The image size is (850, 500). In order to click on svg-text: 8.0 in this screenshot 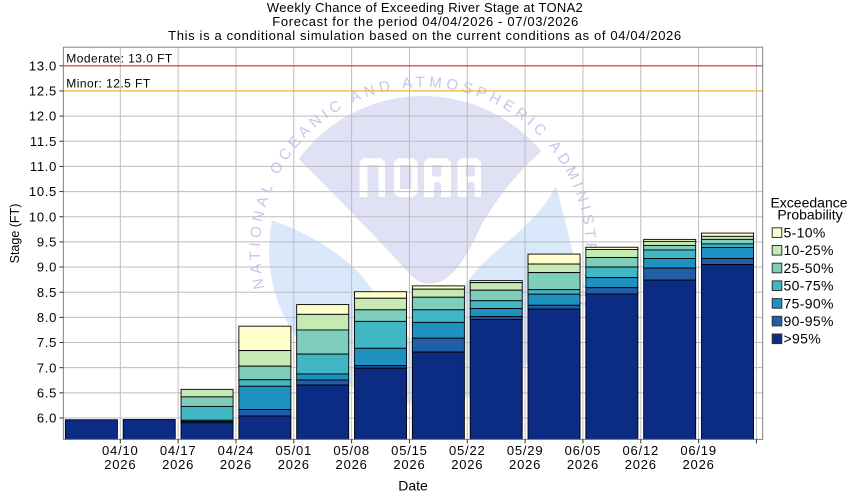, I will do `click(47, 317)`.